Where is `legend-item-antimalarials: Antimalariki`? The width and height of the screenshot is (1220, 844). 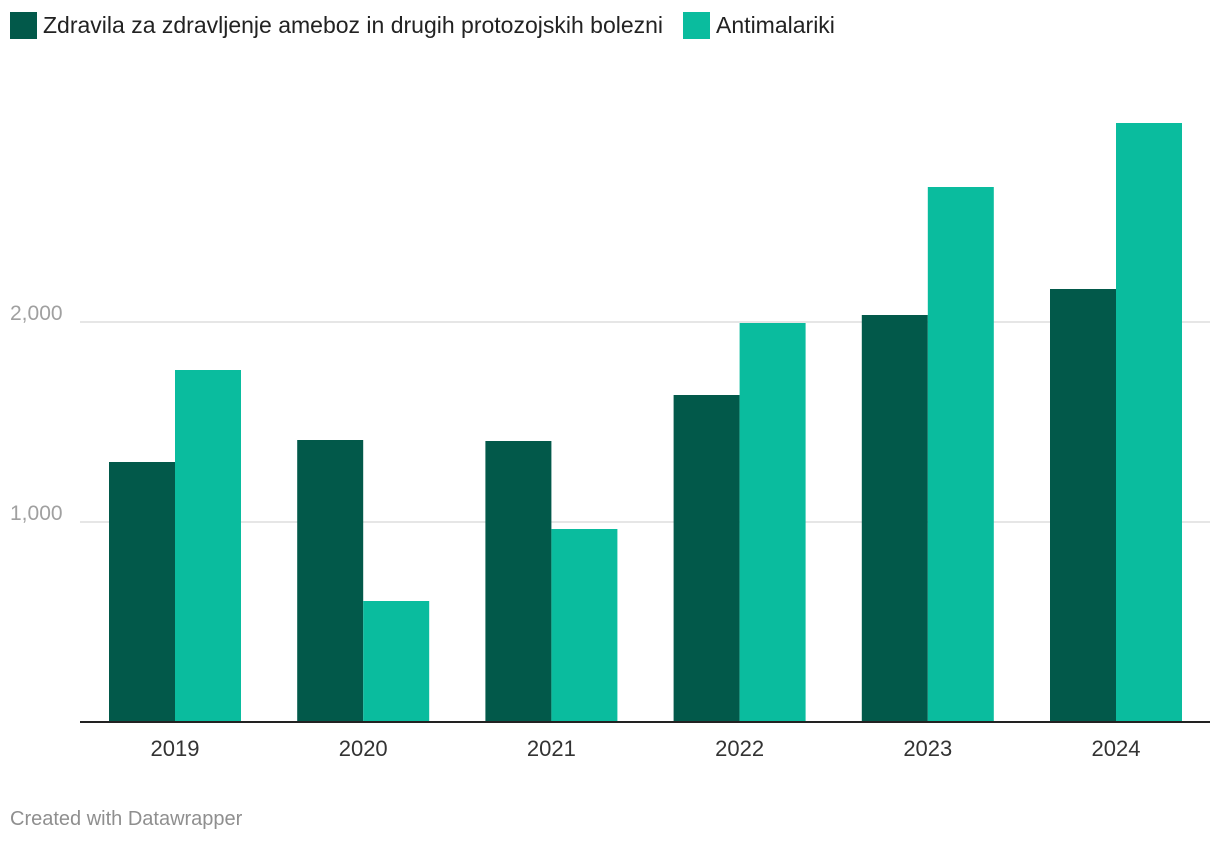 legend-item-antimalarials: Antimalariki is located at coordinates (759, 25).